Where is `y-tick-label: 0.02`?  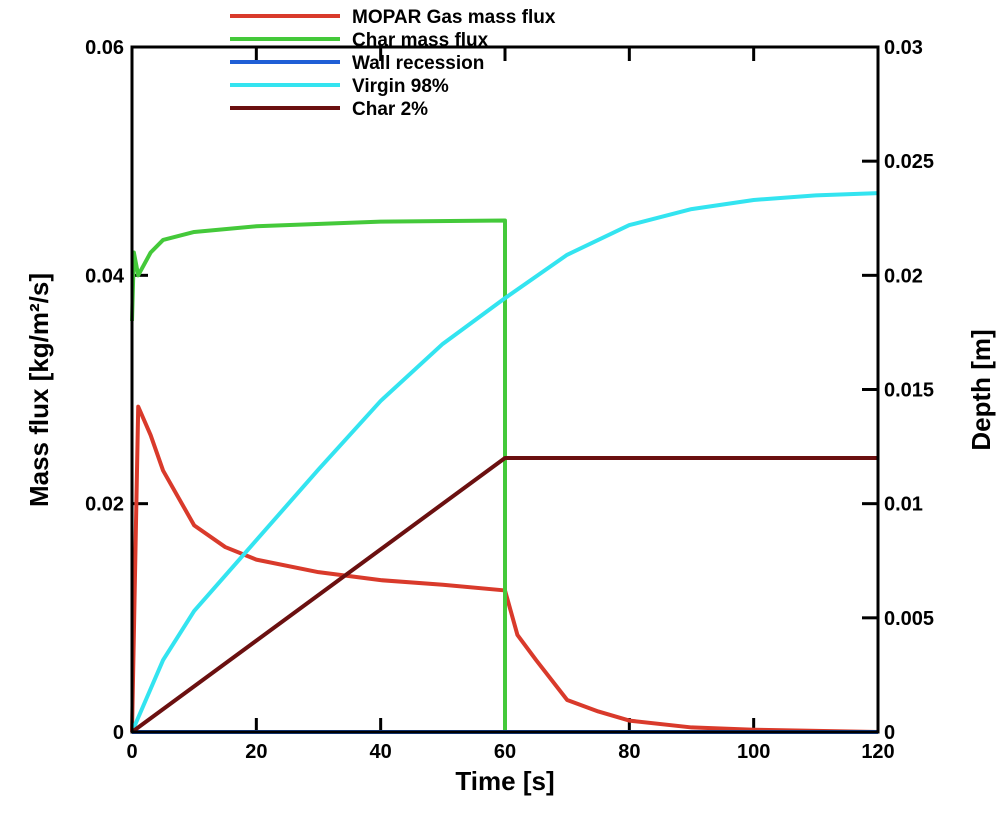 y-tick-label: 0.02 is located at coordinates (104, 505).